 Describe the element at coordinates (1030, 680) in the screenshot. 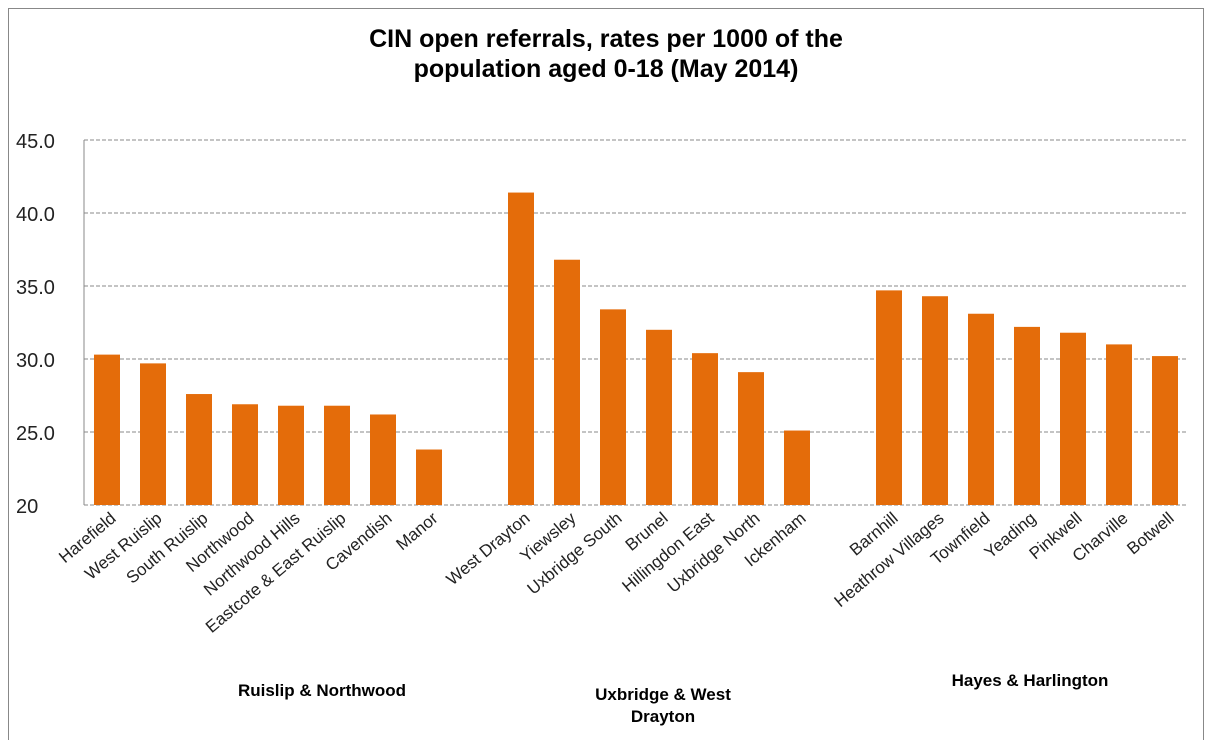

I see `group-label: Hayes & Harlington` at that location.